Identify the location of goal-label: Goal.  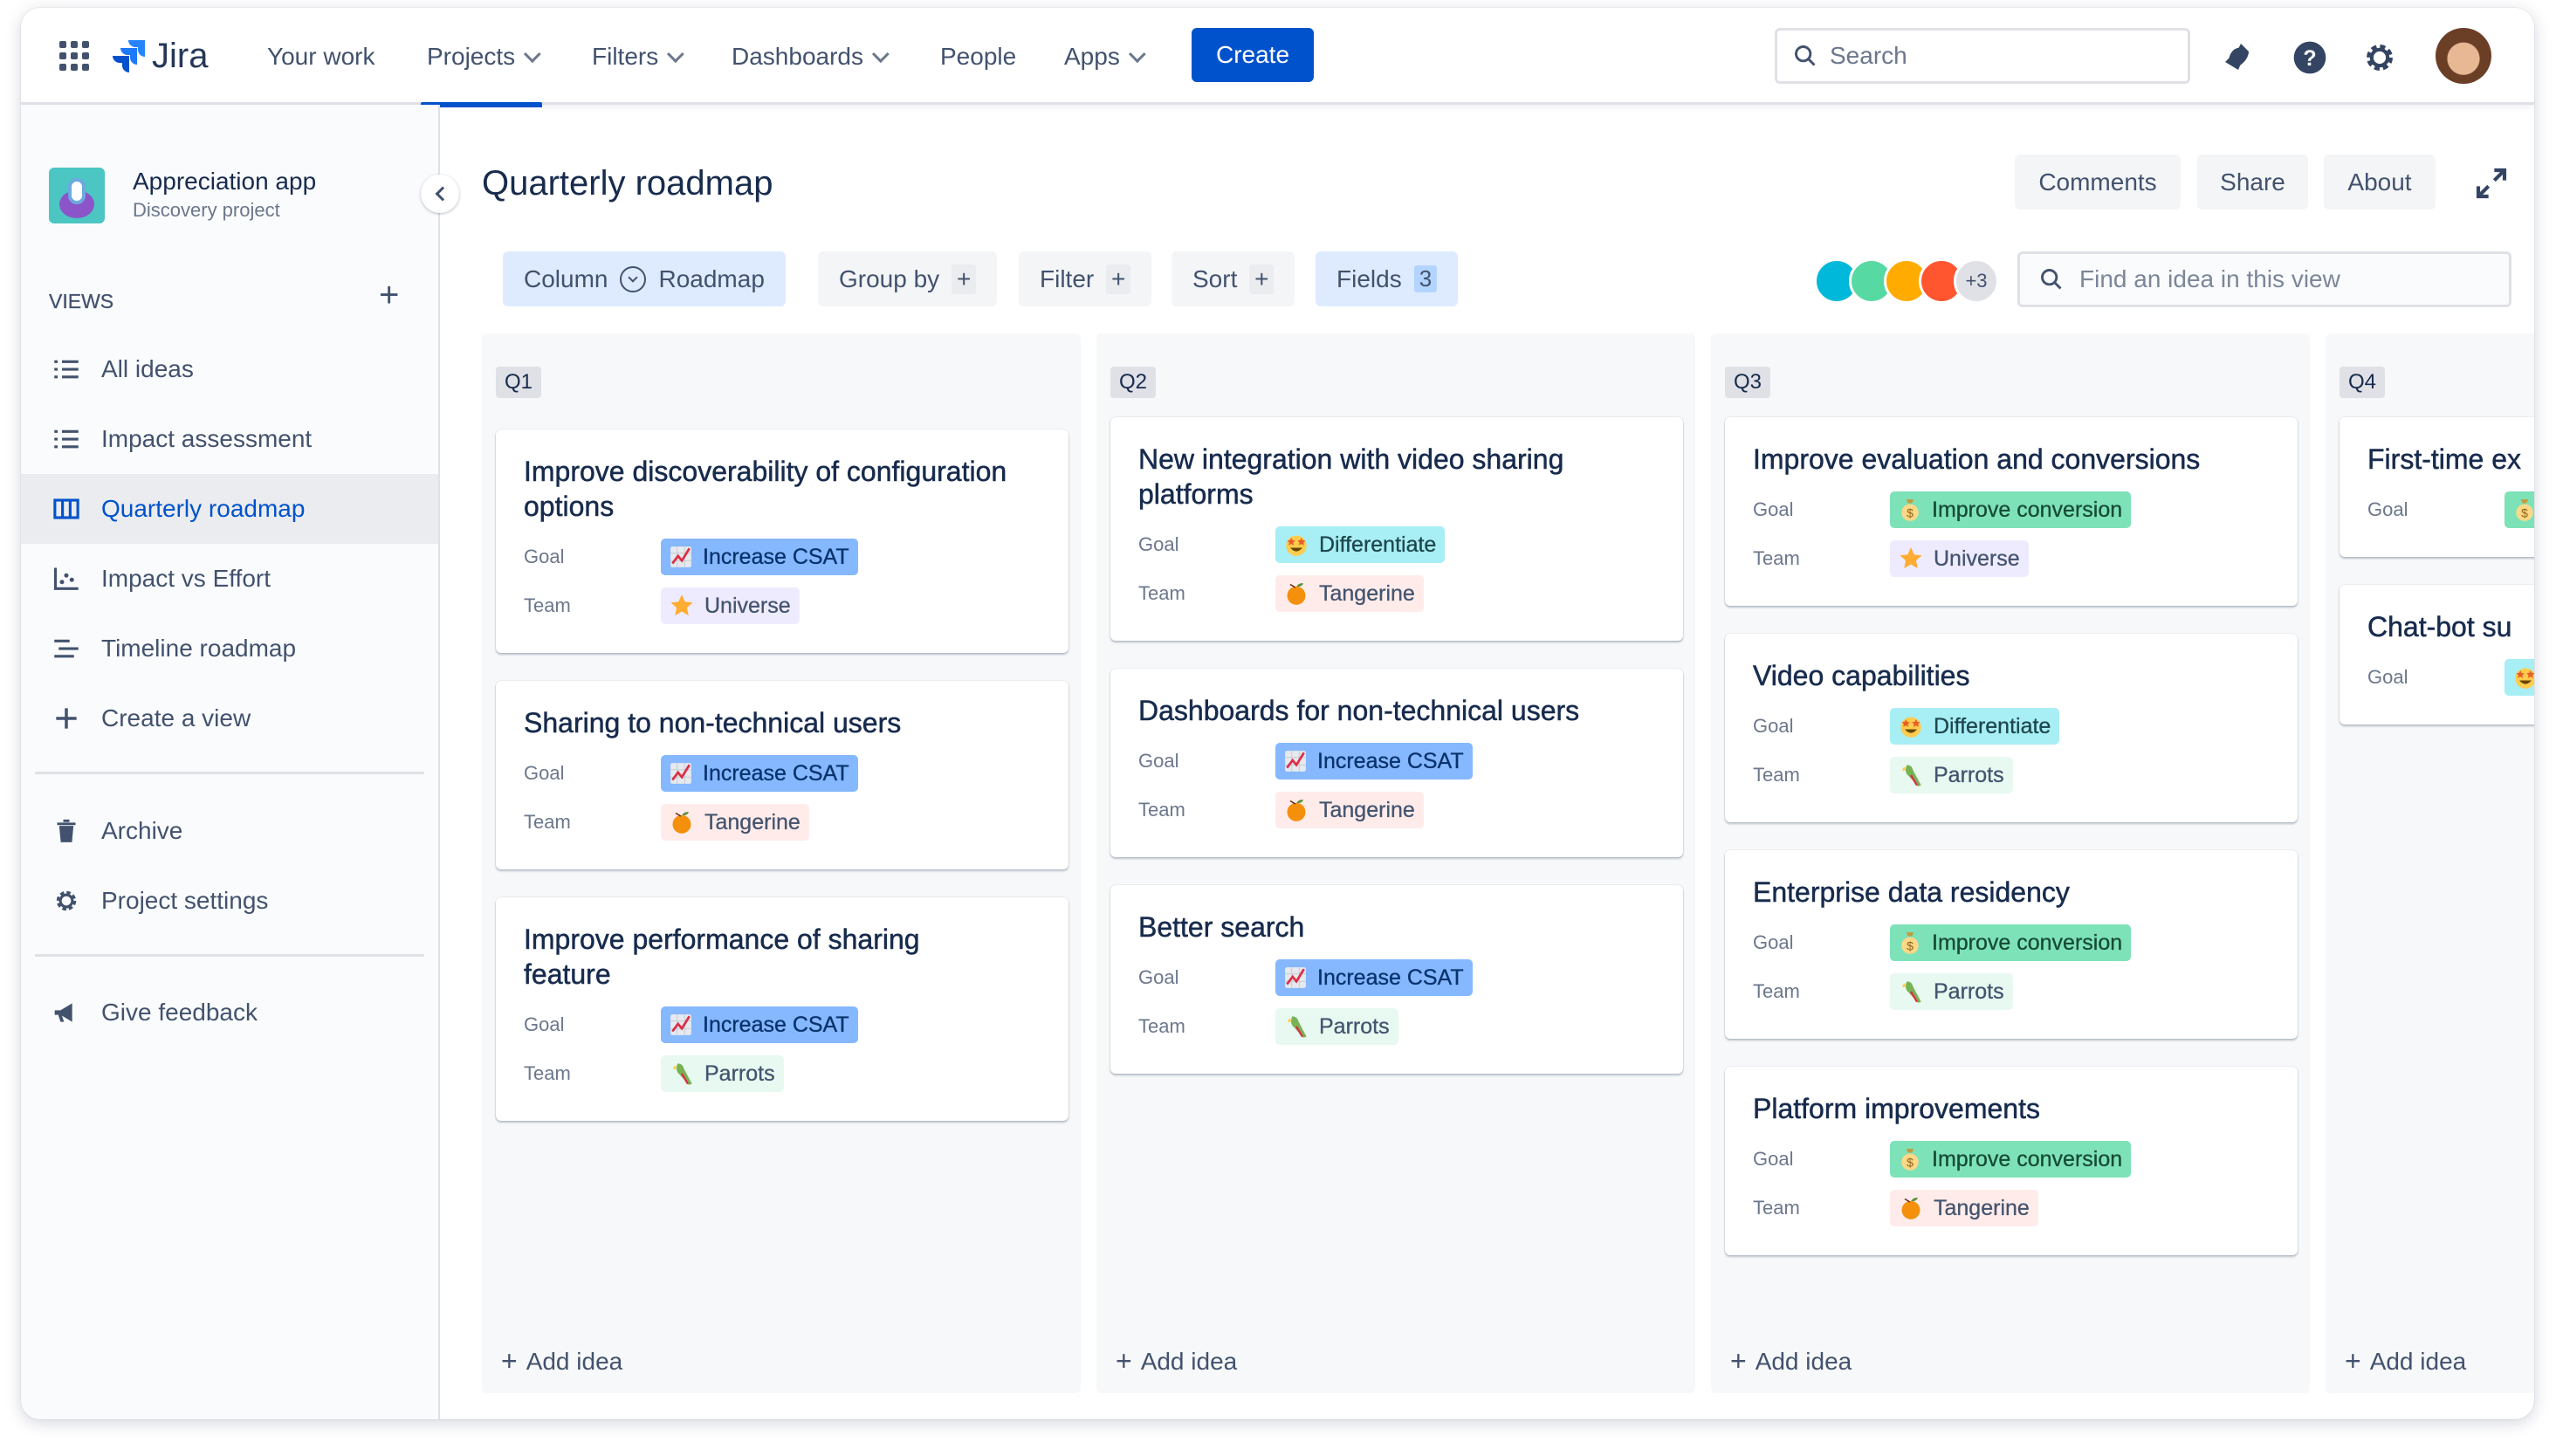
(545, 1024).